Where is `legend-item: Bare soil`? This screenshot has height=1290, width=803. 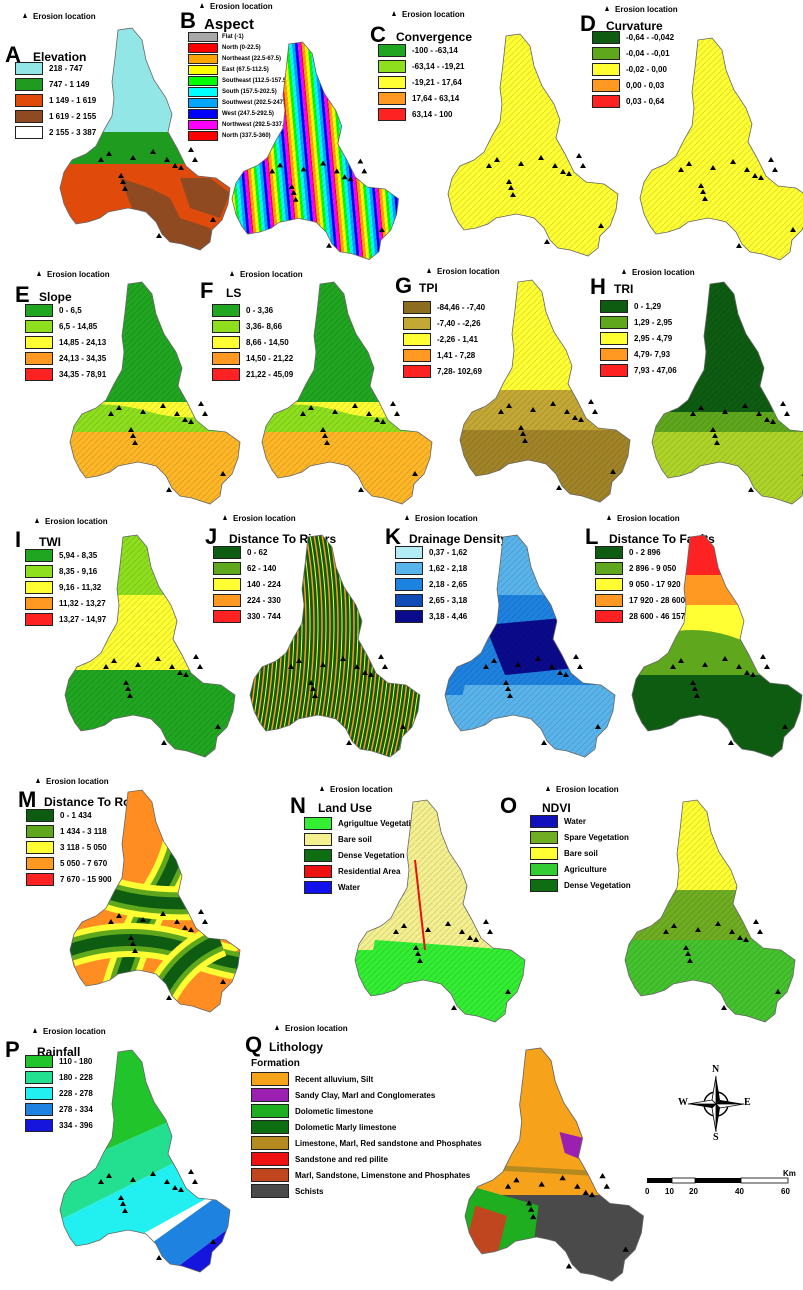 legend-item: Bare soil is located at coordinates (362, 839).